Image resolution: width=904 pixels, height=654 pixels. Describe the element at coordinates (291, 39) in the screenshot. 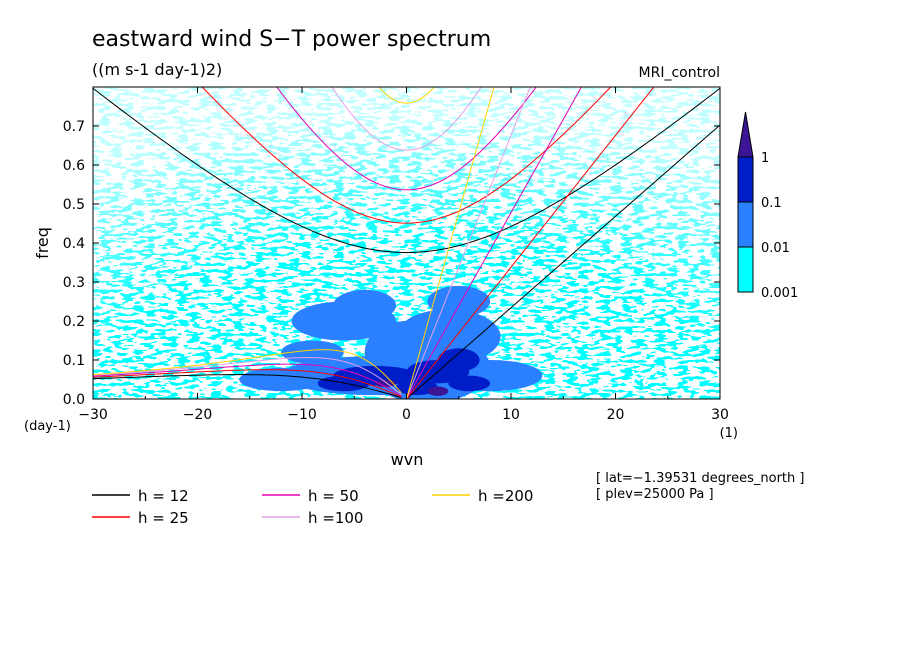

I see `chart-title: eastward wind S−T power spectrum` at that location.